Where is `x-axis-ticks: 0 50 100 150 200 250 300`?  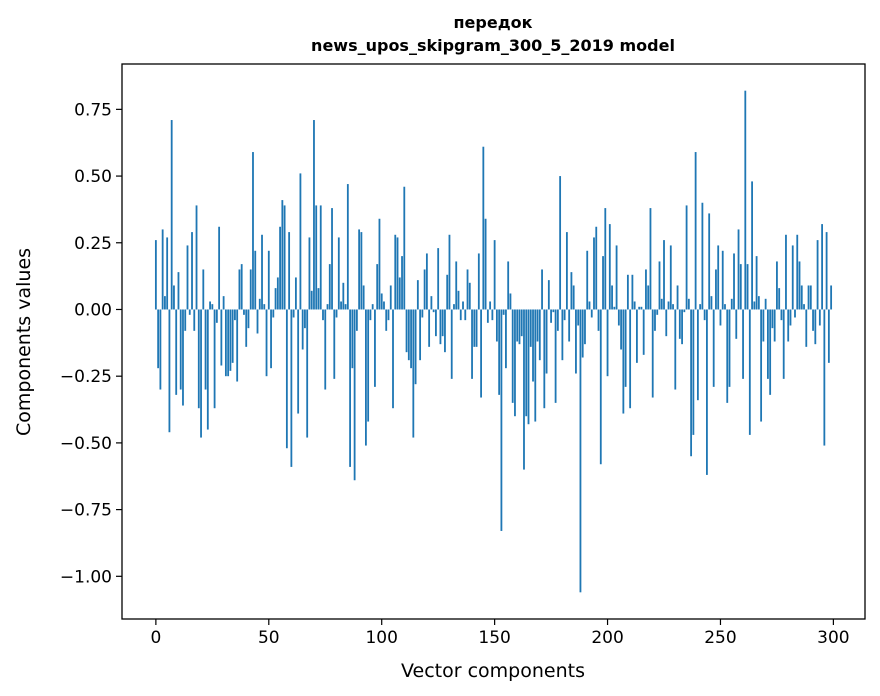 x-axis-ticks: 0 50 100 150 200 250 300 is located at coordinates (500, 633).